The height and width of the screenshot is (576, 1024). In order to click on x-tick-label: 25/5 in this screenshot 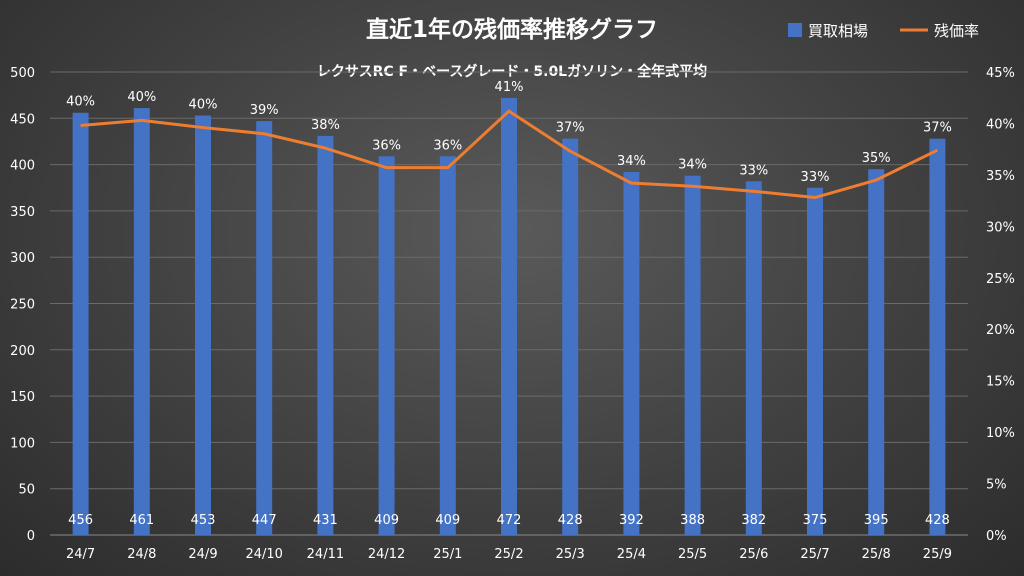, I will do `click(692, 554)`.